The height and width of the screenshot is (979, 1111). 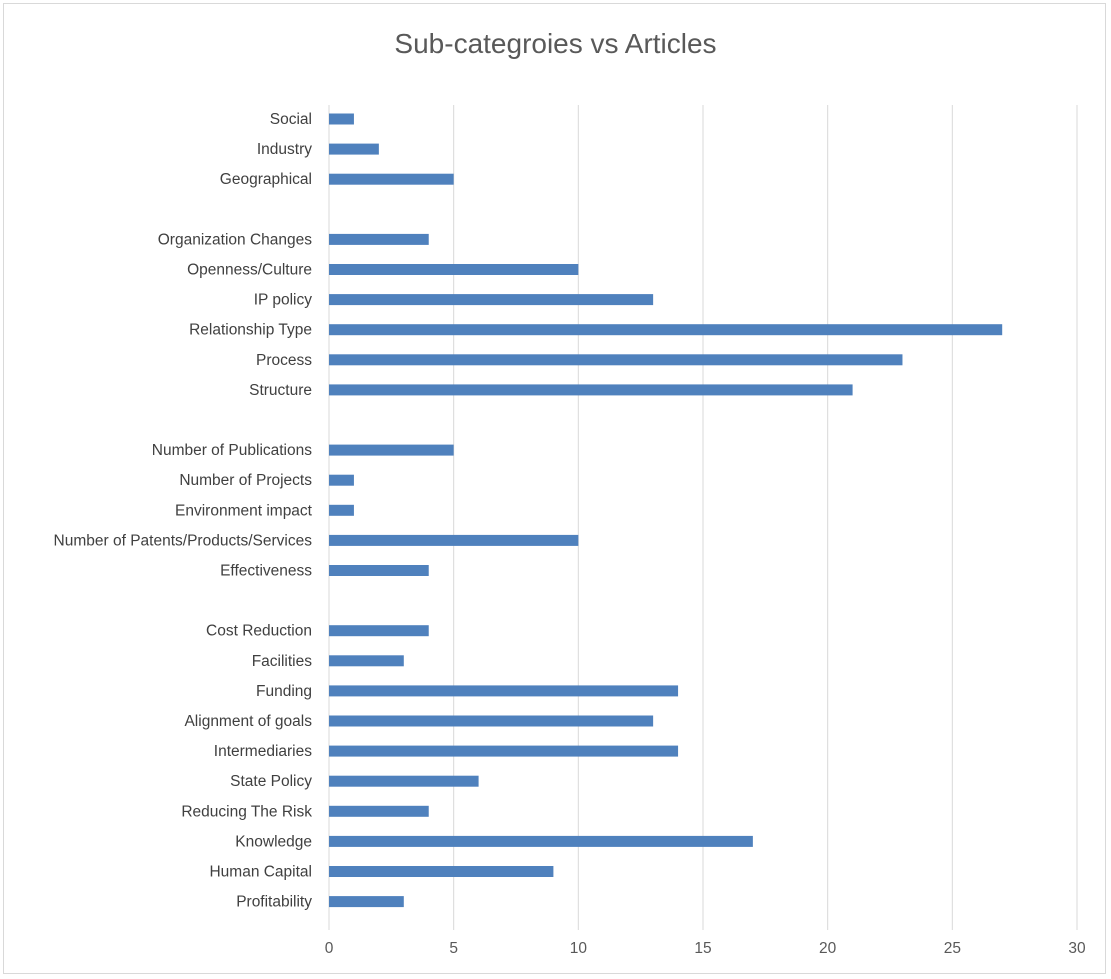 I want to click on category-label: Alignment of goals, so click(x=248, y=721).